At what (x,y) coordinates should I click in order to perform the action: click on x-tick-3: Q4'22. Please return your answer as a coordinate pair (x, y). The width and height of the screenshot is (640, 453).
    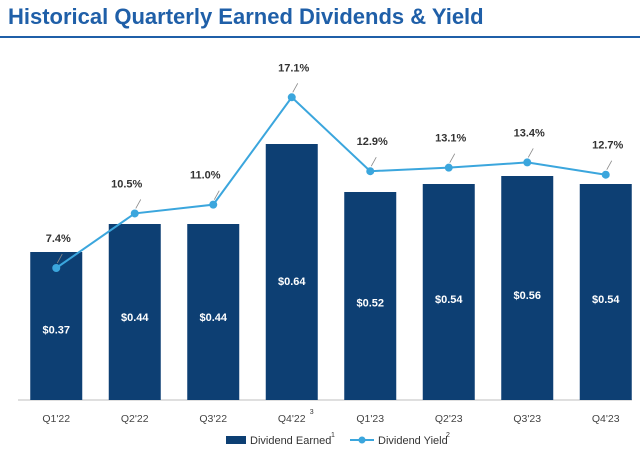
    Looking at the image, I should click on (292, 419).